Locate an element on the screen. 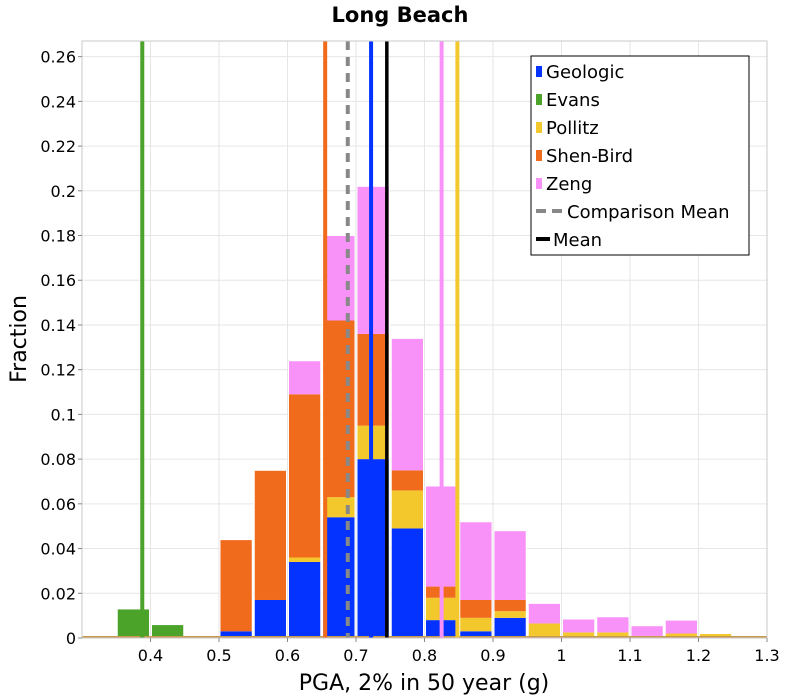  x-tick-label: 0.9 is located at coordinates (492, 655).